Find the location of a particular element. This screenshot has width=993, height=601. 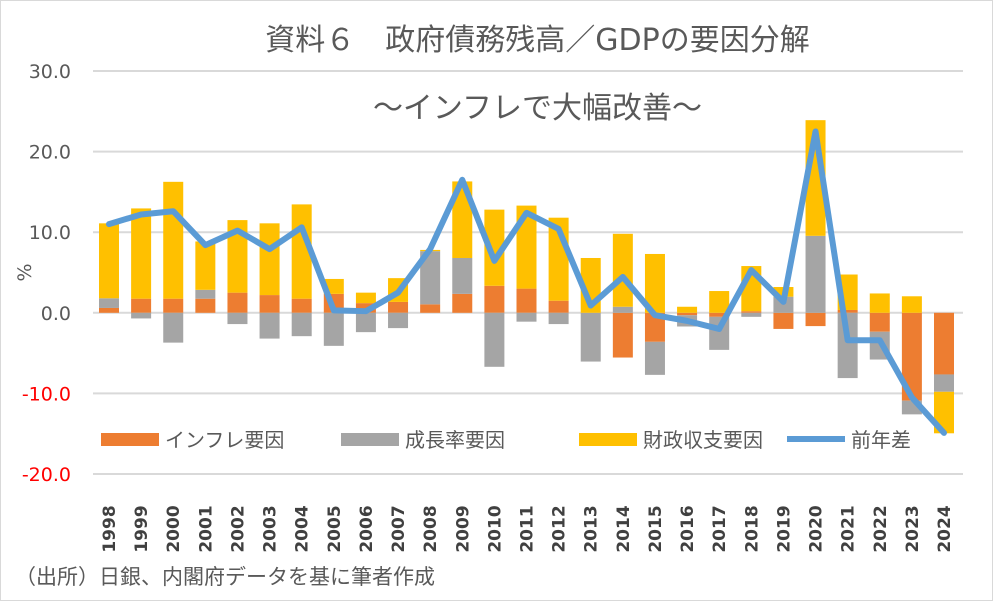

bar-成長率要因-2002 is located at coordinates (237, 318).